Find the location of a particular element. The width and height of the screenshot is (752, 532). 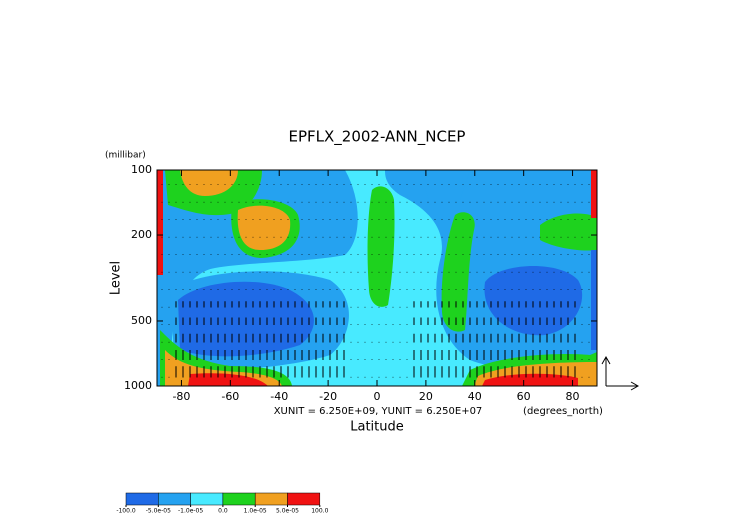

colorbar-label: 5.0e-05 is located at coordinates (287, 511).